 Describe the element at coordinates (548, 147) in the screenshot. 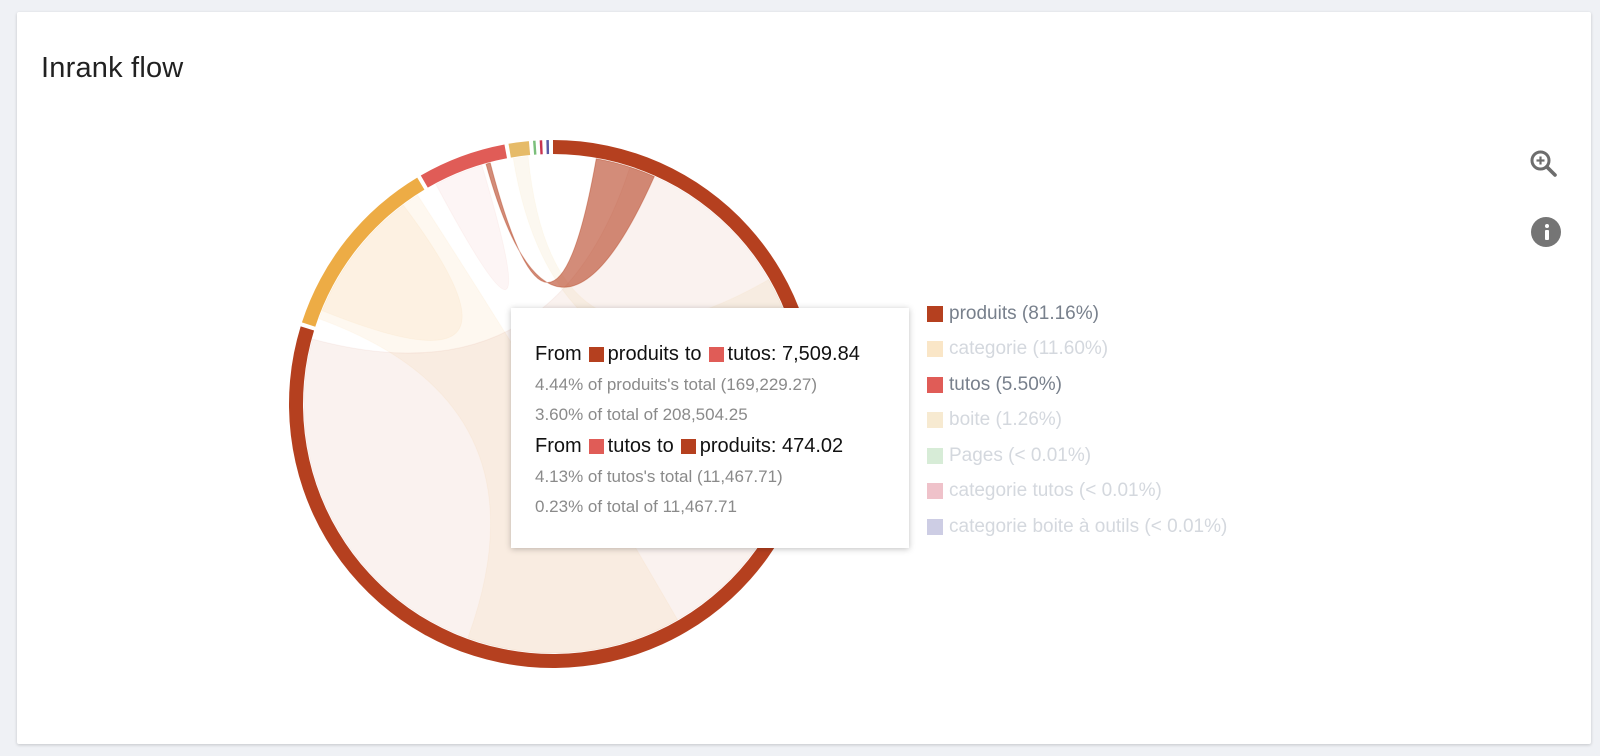

I see `arc-categorie-boite-outils` at that location.